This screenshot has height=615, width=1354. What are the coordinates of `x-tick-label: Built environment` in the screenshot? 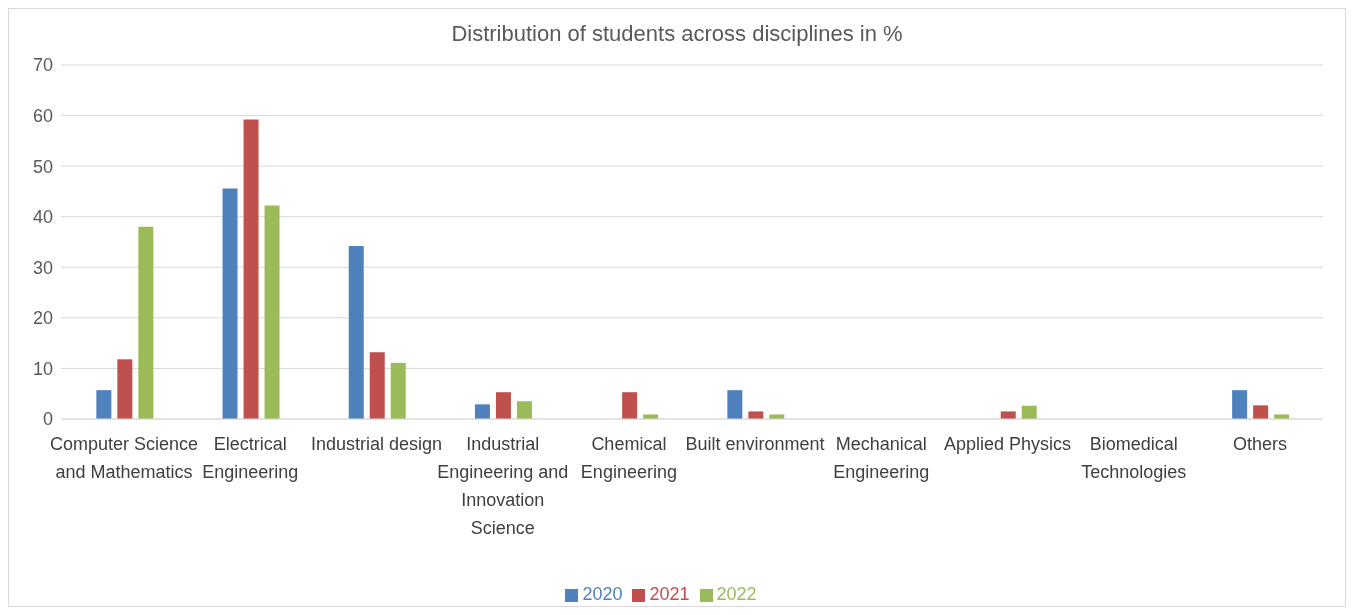 It's located at (755, 443).